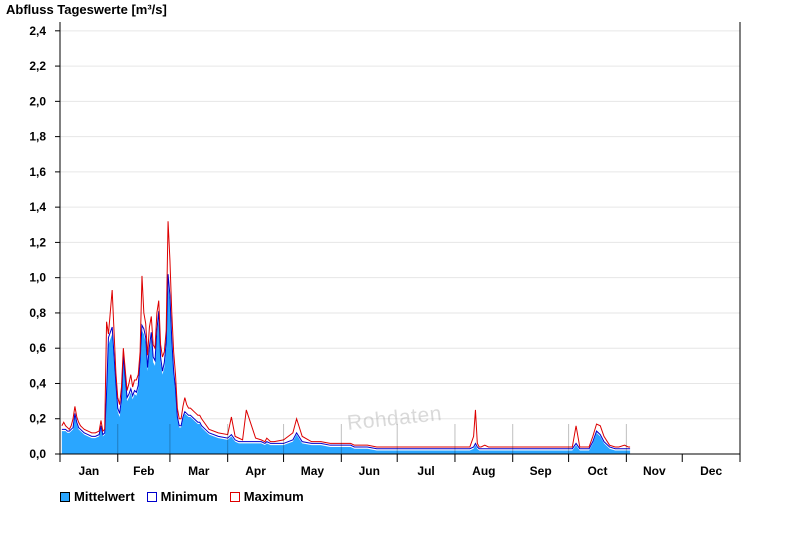 This screenshot has height=550, width=800. I want to click on y-tick-label: 0,0, so click(37, 454).